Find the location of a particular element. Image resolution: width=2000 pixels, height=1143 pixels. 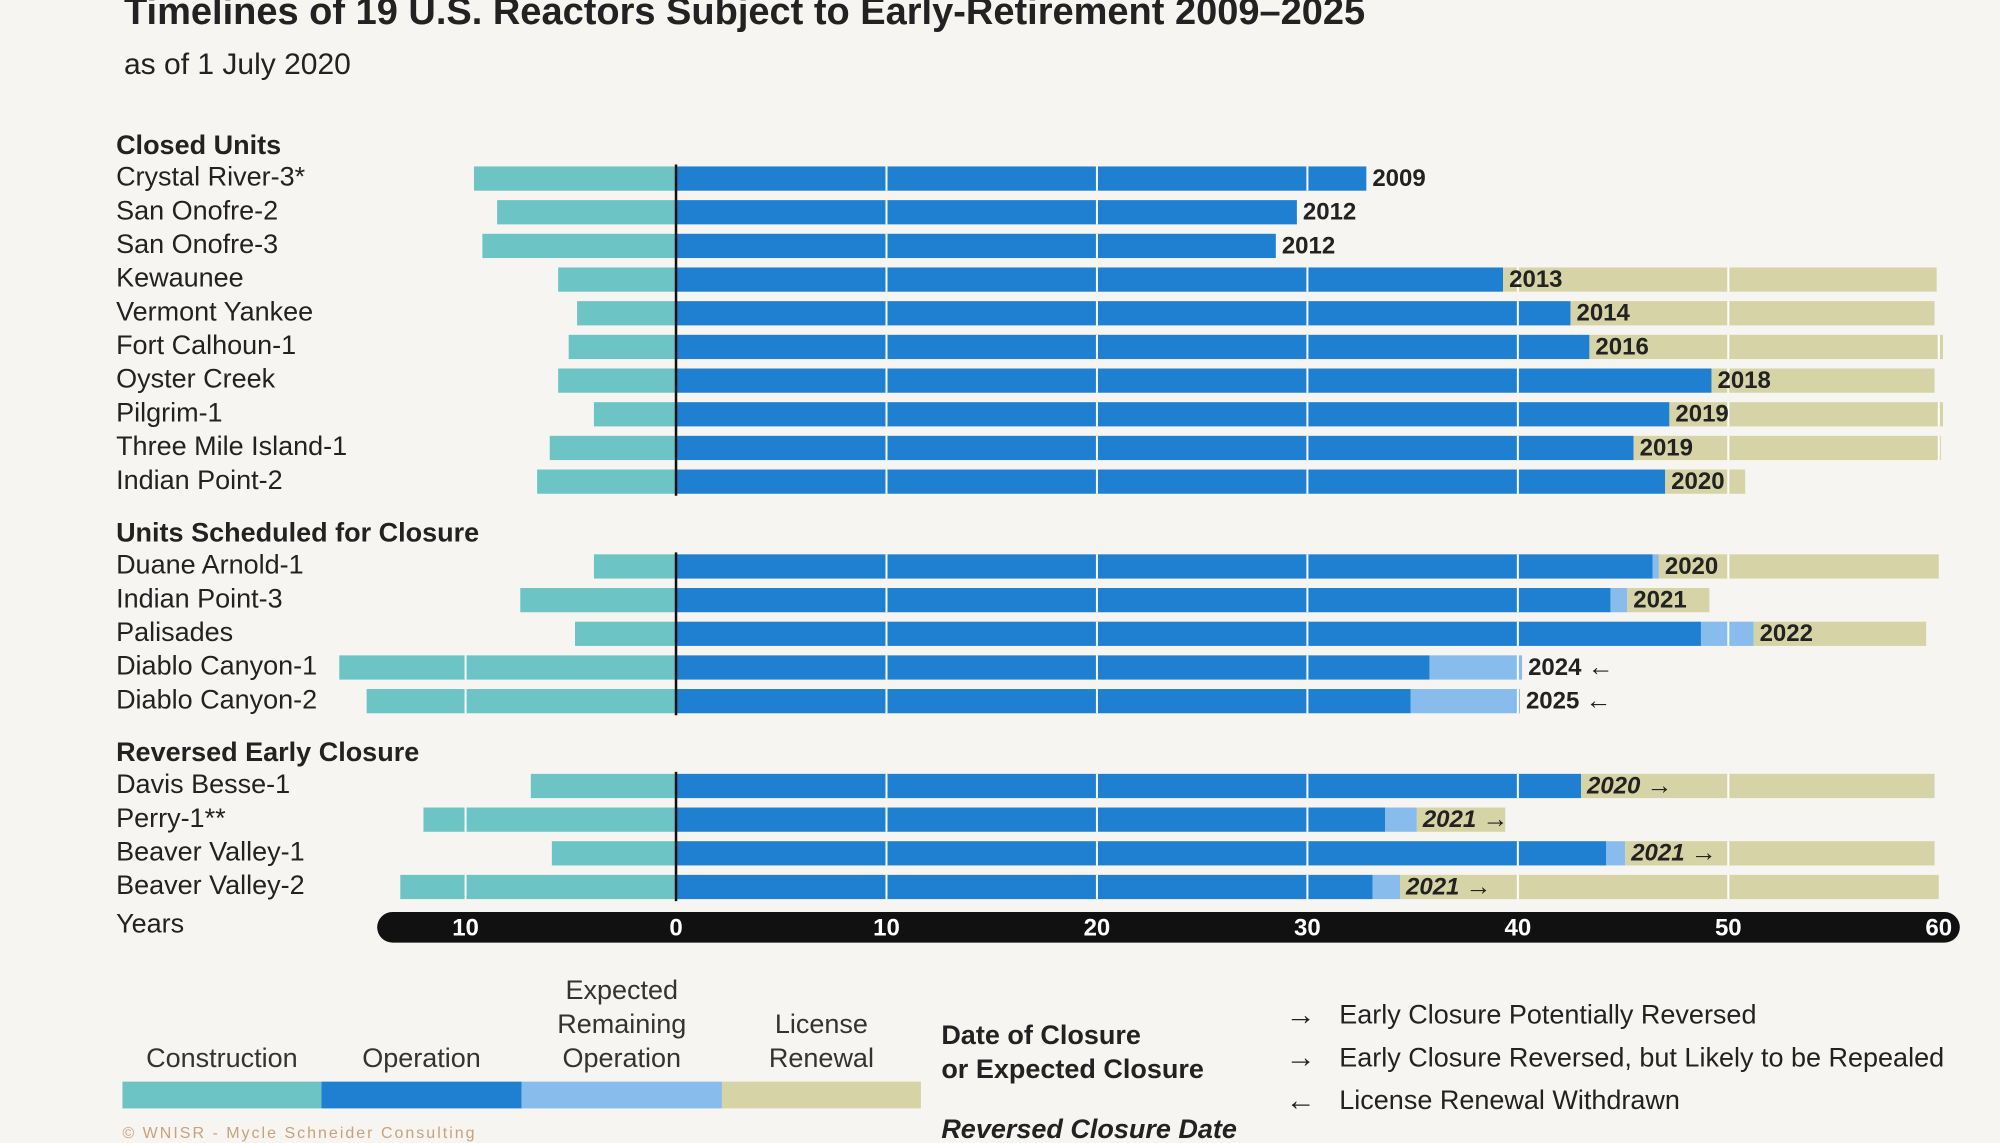

reversed-legend: Reversed Closure Date is located at coordinates (1089, 1128).